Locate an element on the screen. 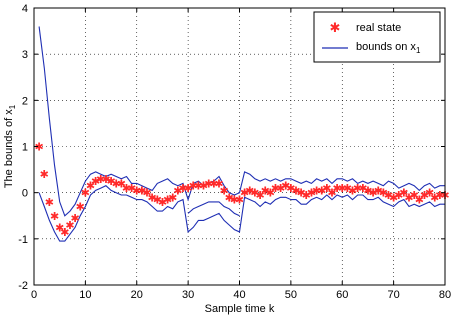  x-tick-label: 50 is located at coordinates (291, 295).